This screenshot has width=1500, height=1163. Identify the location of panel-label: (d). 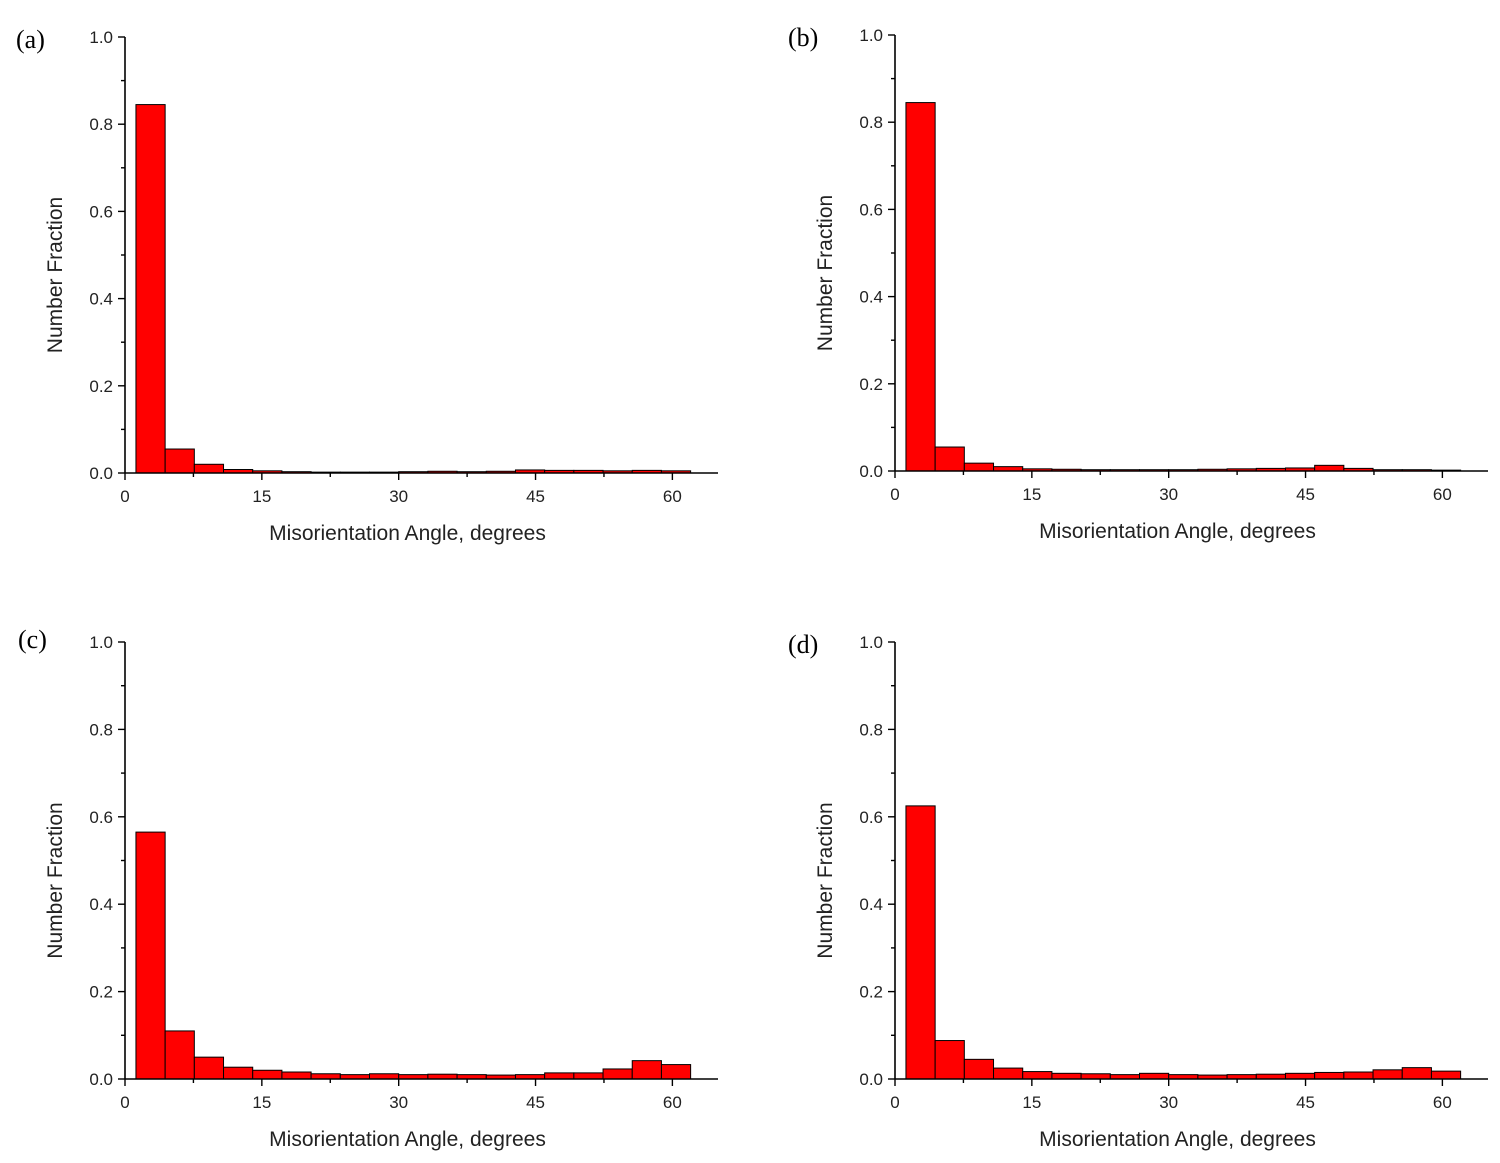
(803, 644).